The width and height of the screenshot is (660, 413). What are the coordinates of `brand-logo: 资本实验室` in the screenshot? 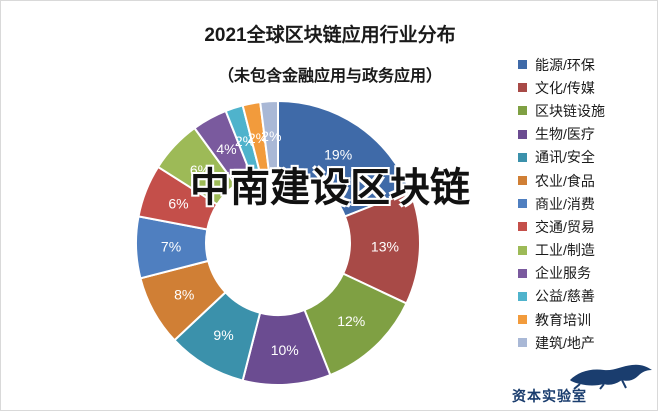 It's located at (583, 383).